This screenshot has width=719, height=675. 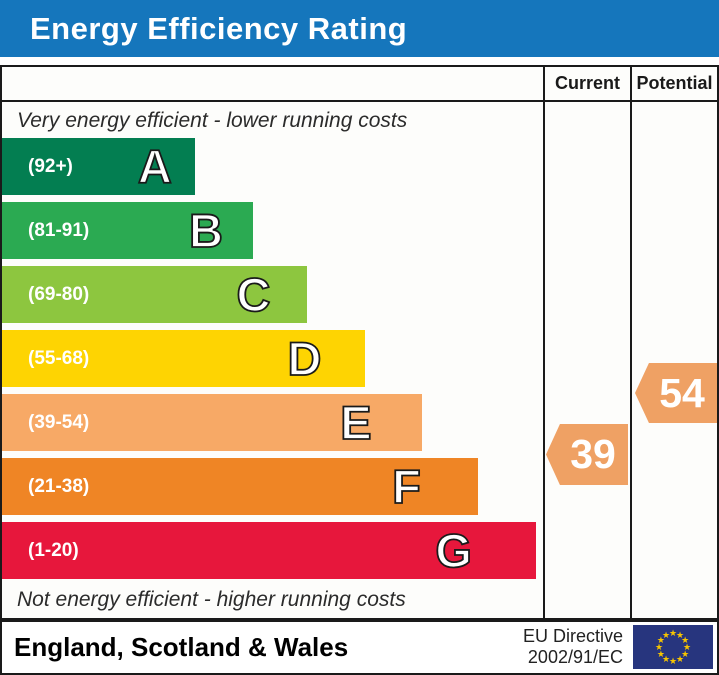 I want to click on band-letter: E, so click(x=355, y=422).